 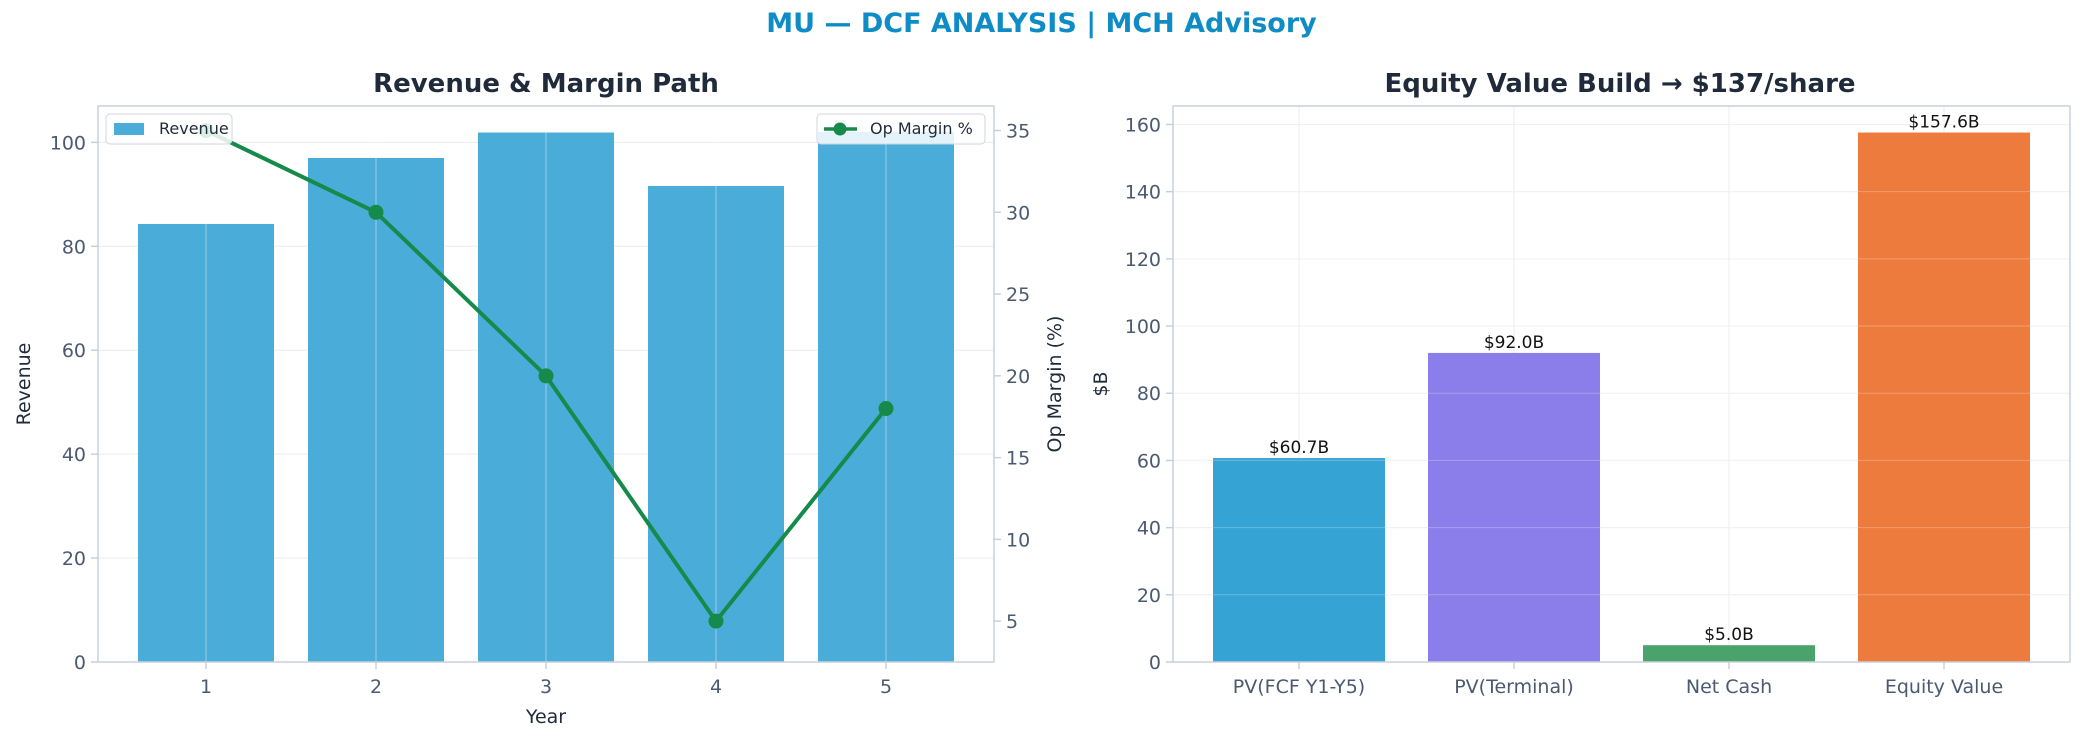 I want to click on right-chart-title: Equity Value Build → $137/share, so click(x=1619, y=84).